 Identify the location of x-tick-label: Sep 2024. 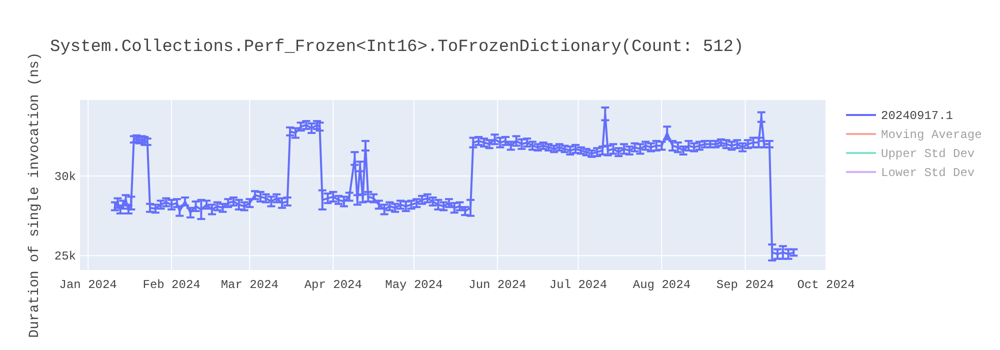
(745, 285).